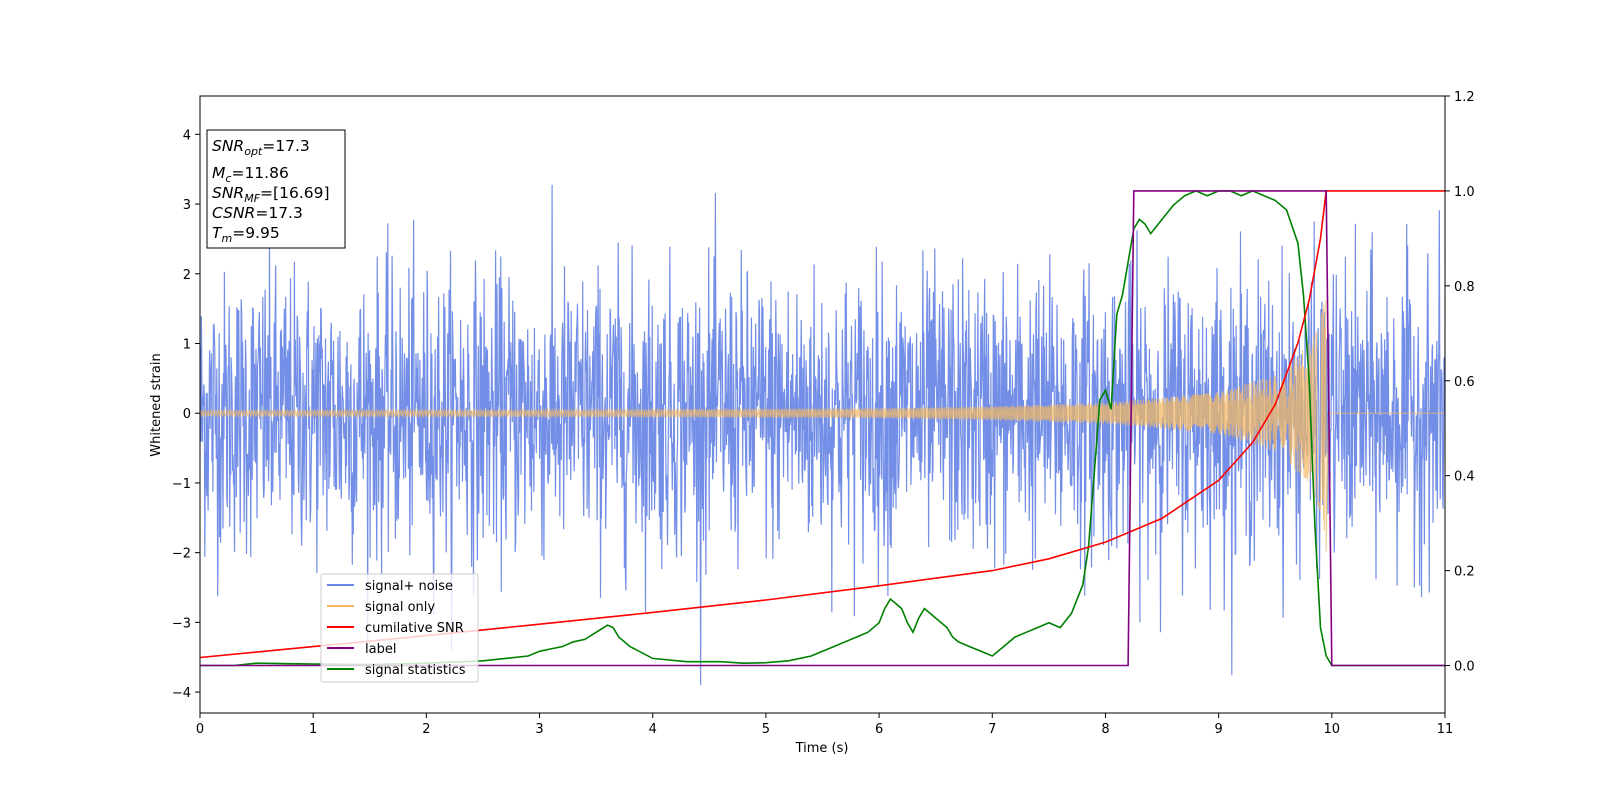 This screenshot has width=1600, height=800. What do you see at coordinates (187, 205) in the screenshot?
I see `y-tick-label: 3` at bounding box center [187, 205].